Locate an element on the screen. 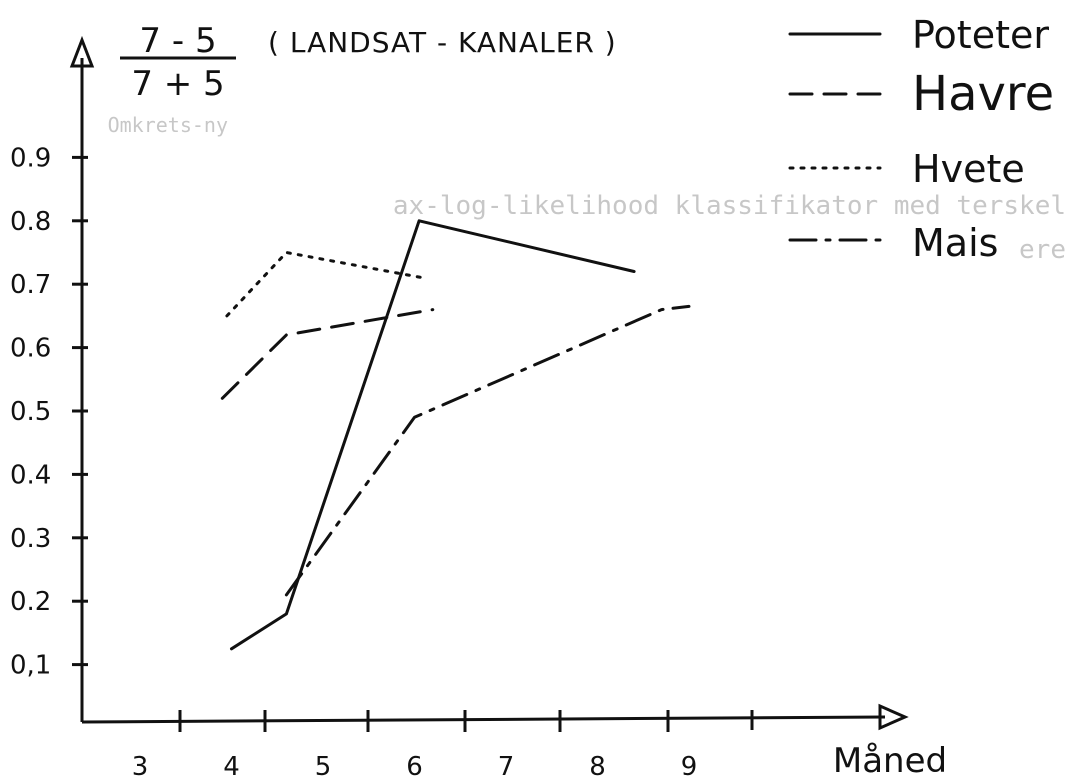 The height and width of the screenshot is (781, 1067). y-tick-label: 0.2 is located at coordinates (30, 602).